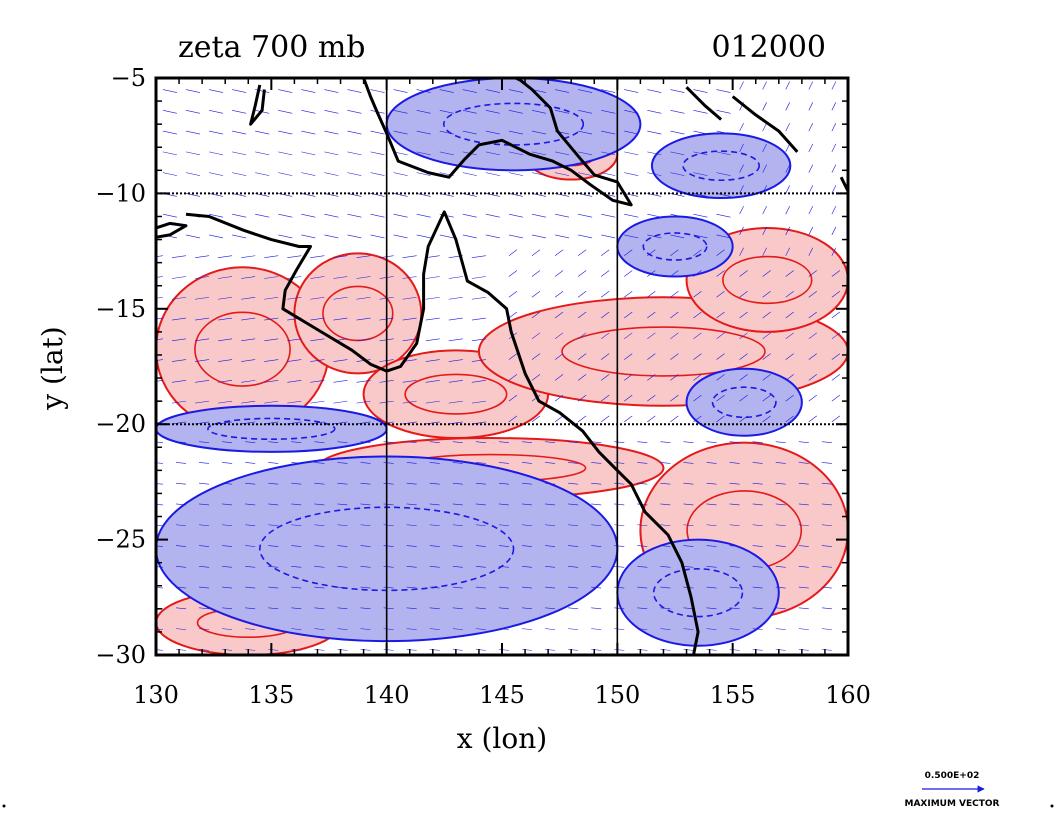  I want to click on coastline, so click(704, 103).